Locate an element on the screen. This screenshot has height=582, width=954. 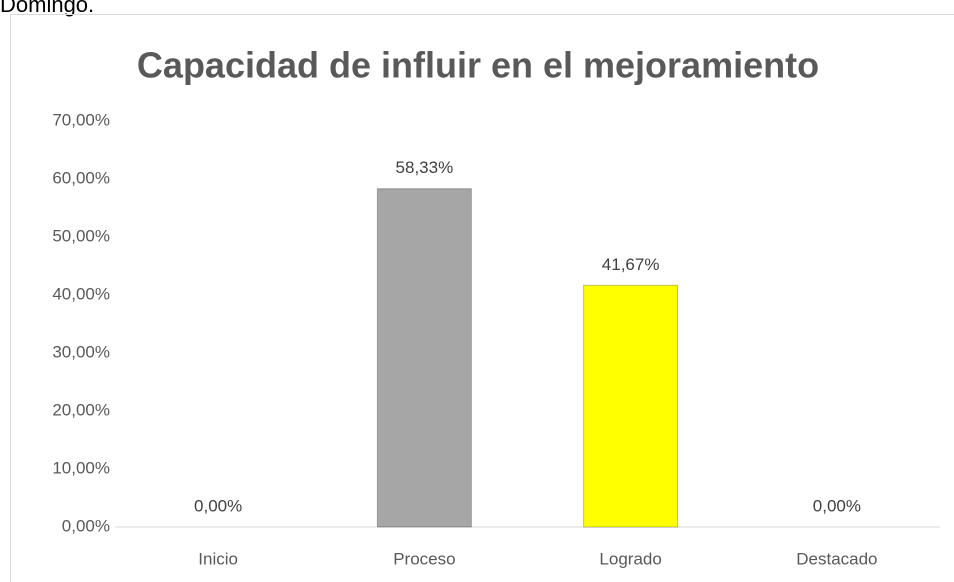
chart-title: Capacidad de influir en el mejoramiento is located at coordinates (478, 65).